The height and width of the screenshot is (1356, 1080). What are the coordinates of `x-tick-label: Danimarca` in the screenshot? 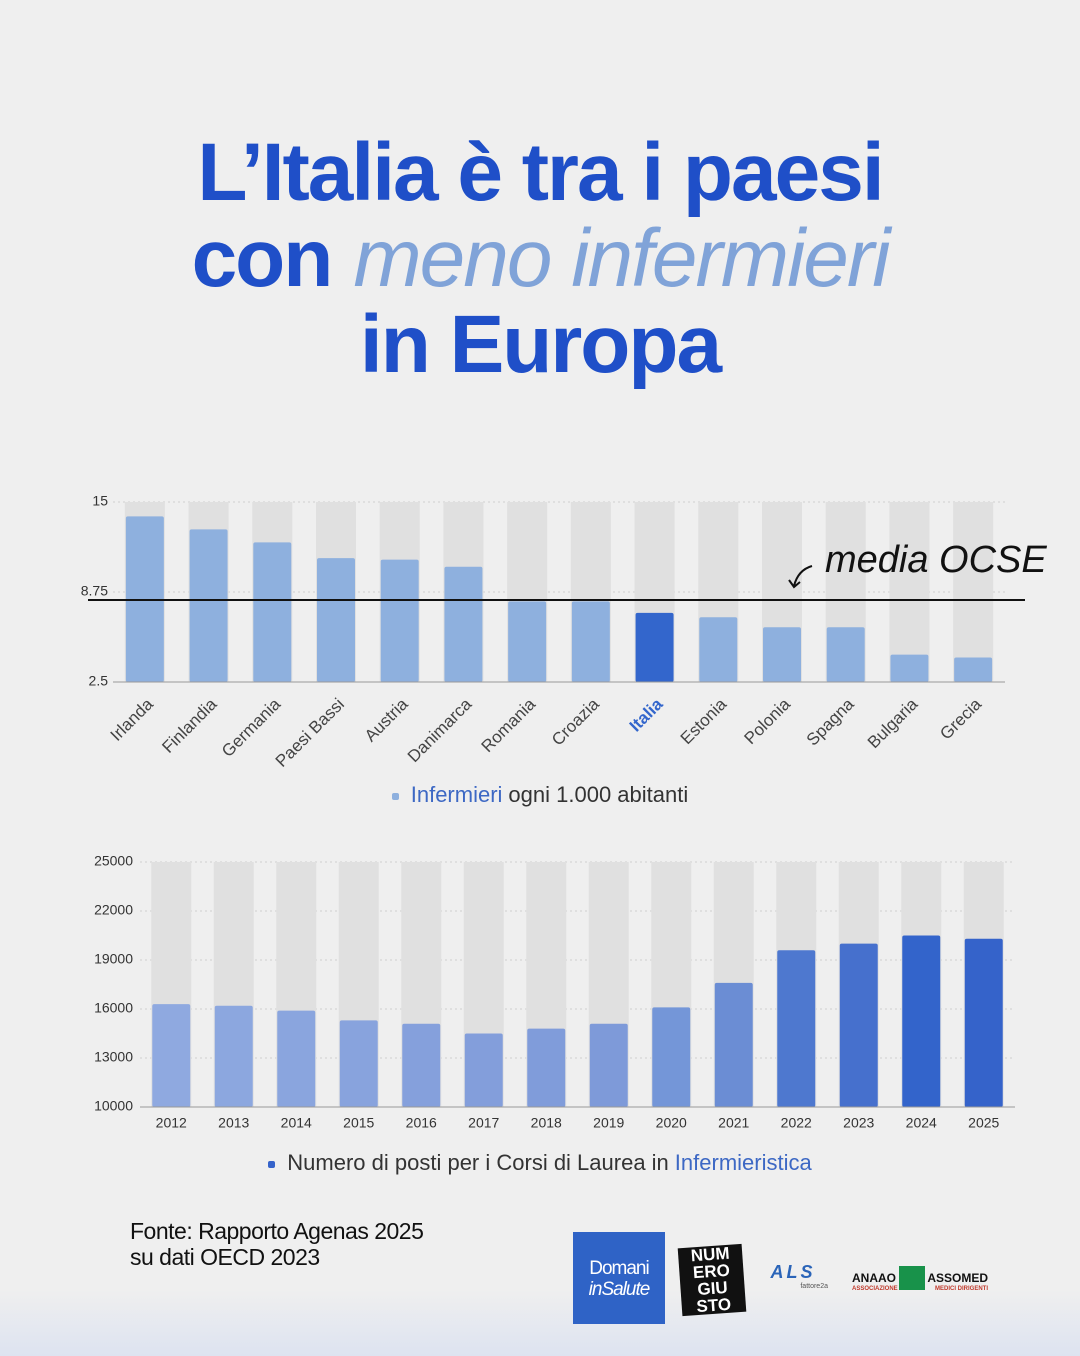 It's located at (440, 730).